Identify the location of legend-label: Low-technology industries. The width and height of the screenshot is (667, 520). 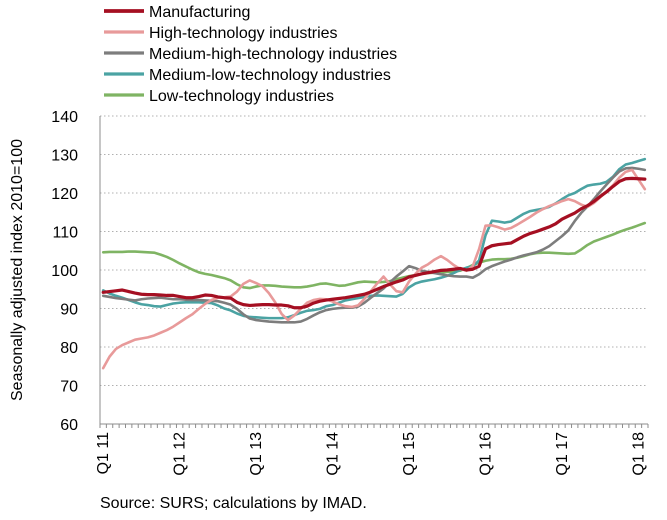
(241, 96).